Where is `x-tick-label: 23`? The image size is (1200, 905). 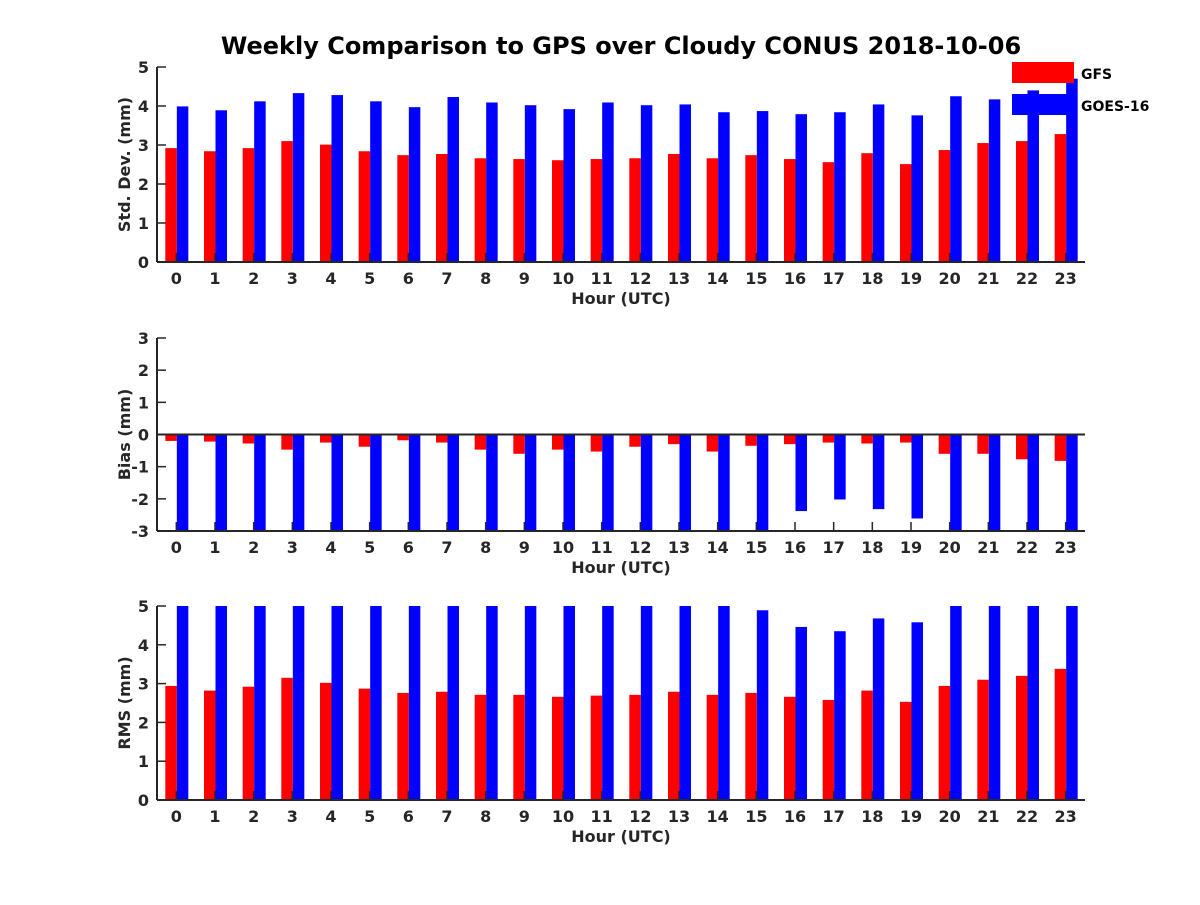
x-tick-label: 23 is located at coordinates (1066, 547).